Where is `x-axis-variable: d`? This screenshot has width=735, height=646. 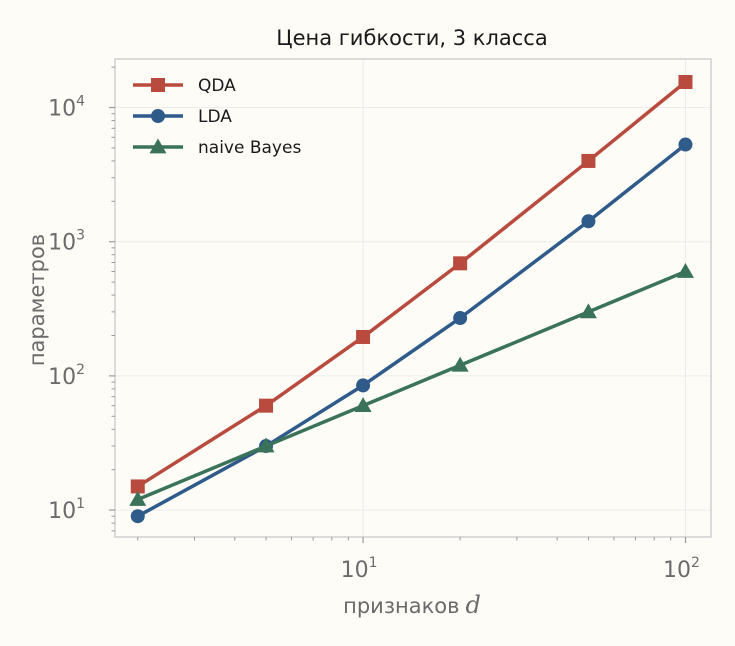
x-axis-variable: d is located at coordinates (473, 605).